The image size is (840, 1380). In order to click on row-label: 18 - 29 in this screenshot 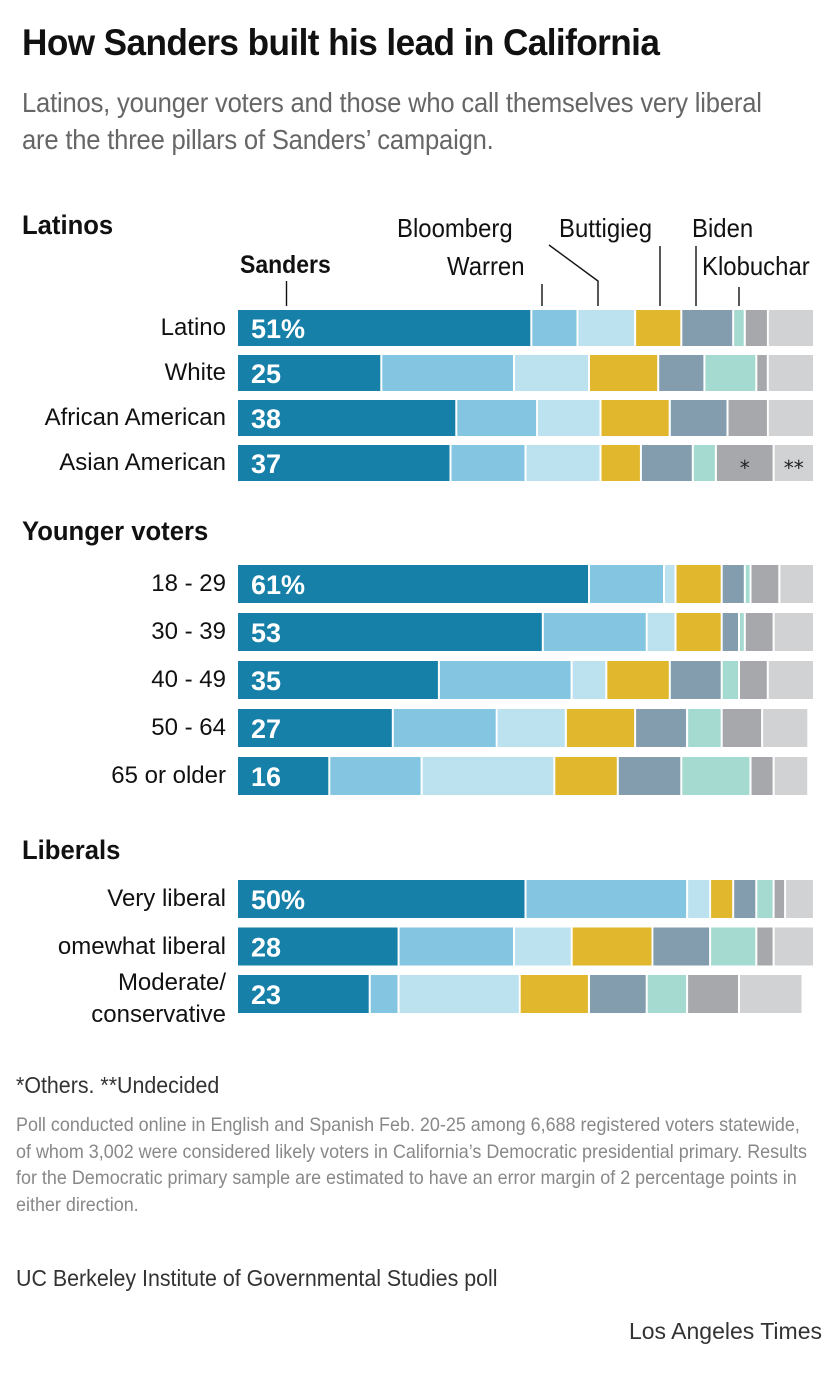, I will do `click(113, 584)`.